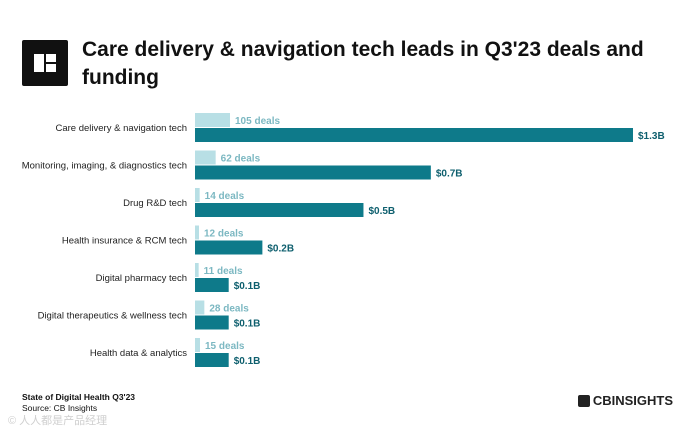  Describe the element at coordinates (583, 400) in the screenshot. I see `cbinsights-logo-icon` at that location.